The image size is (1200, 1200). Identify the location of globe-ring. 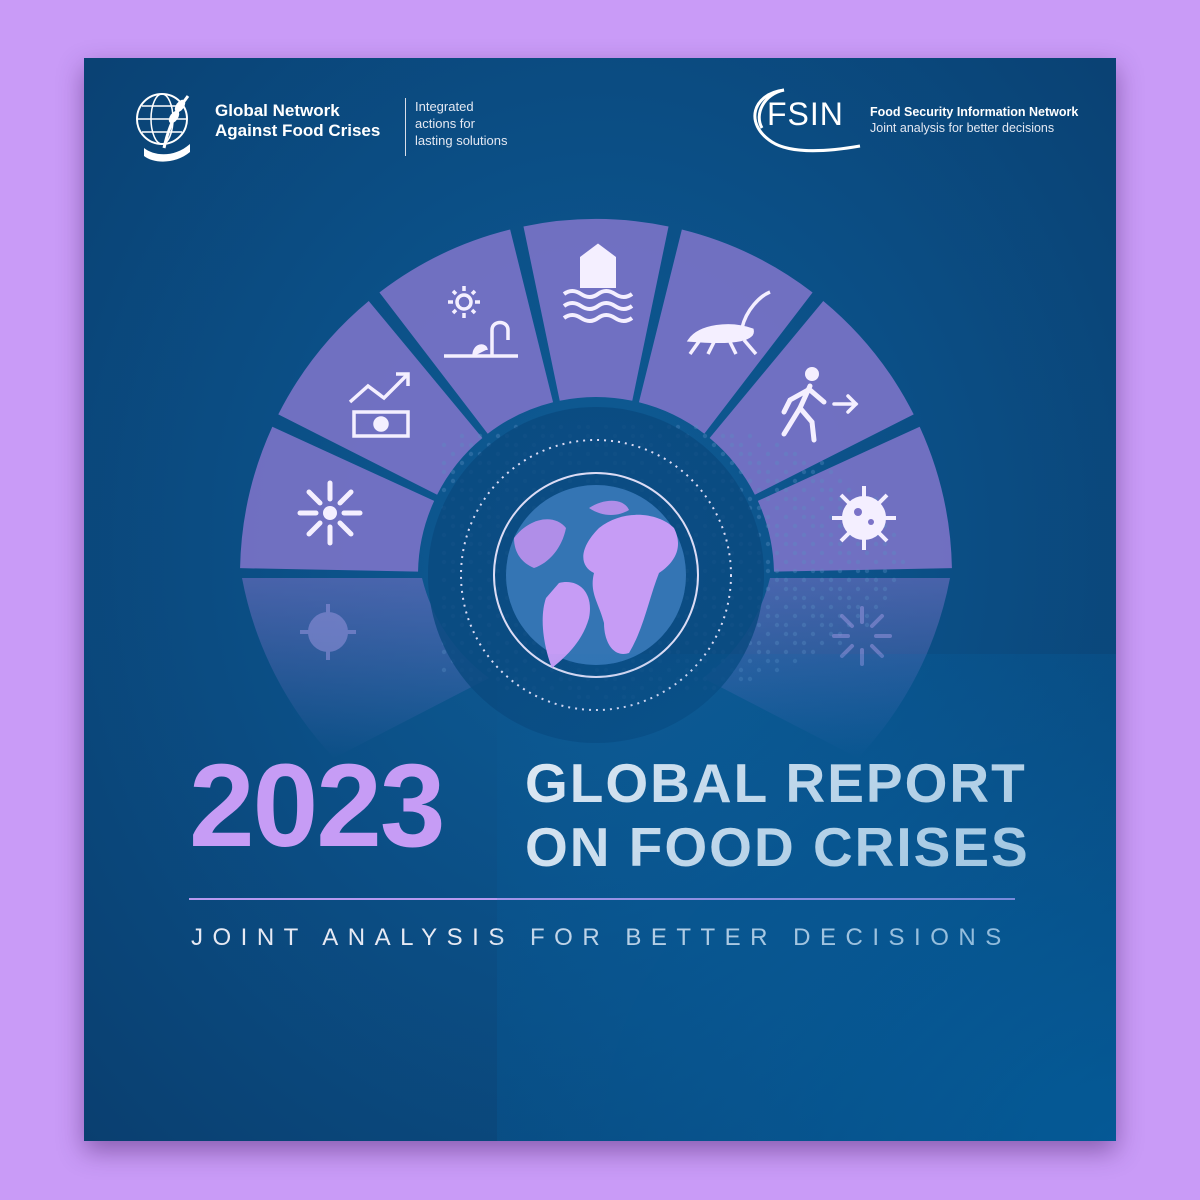
(596, 575).